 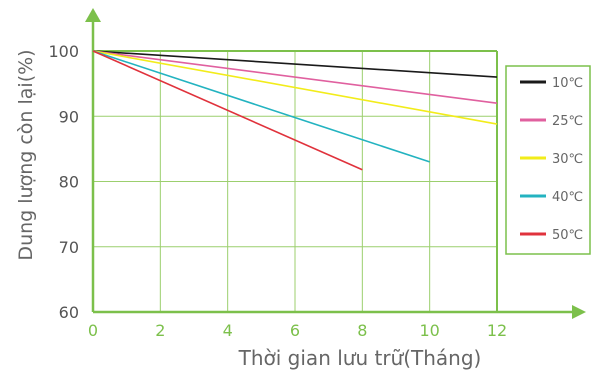 What do you see at coordinates (26, 154) in the screenshot?
I see `y-axis-label: Dung lượng còn lại(%)` at bounding box center [26, 154].